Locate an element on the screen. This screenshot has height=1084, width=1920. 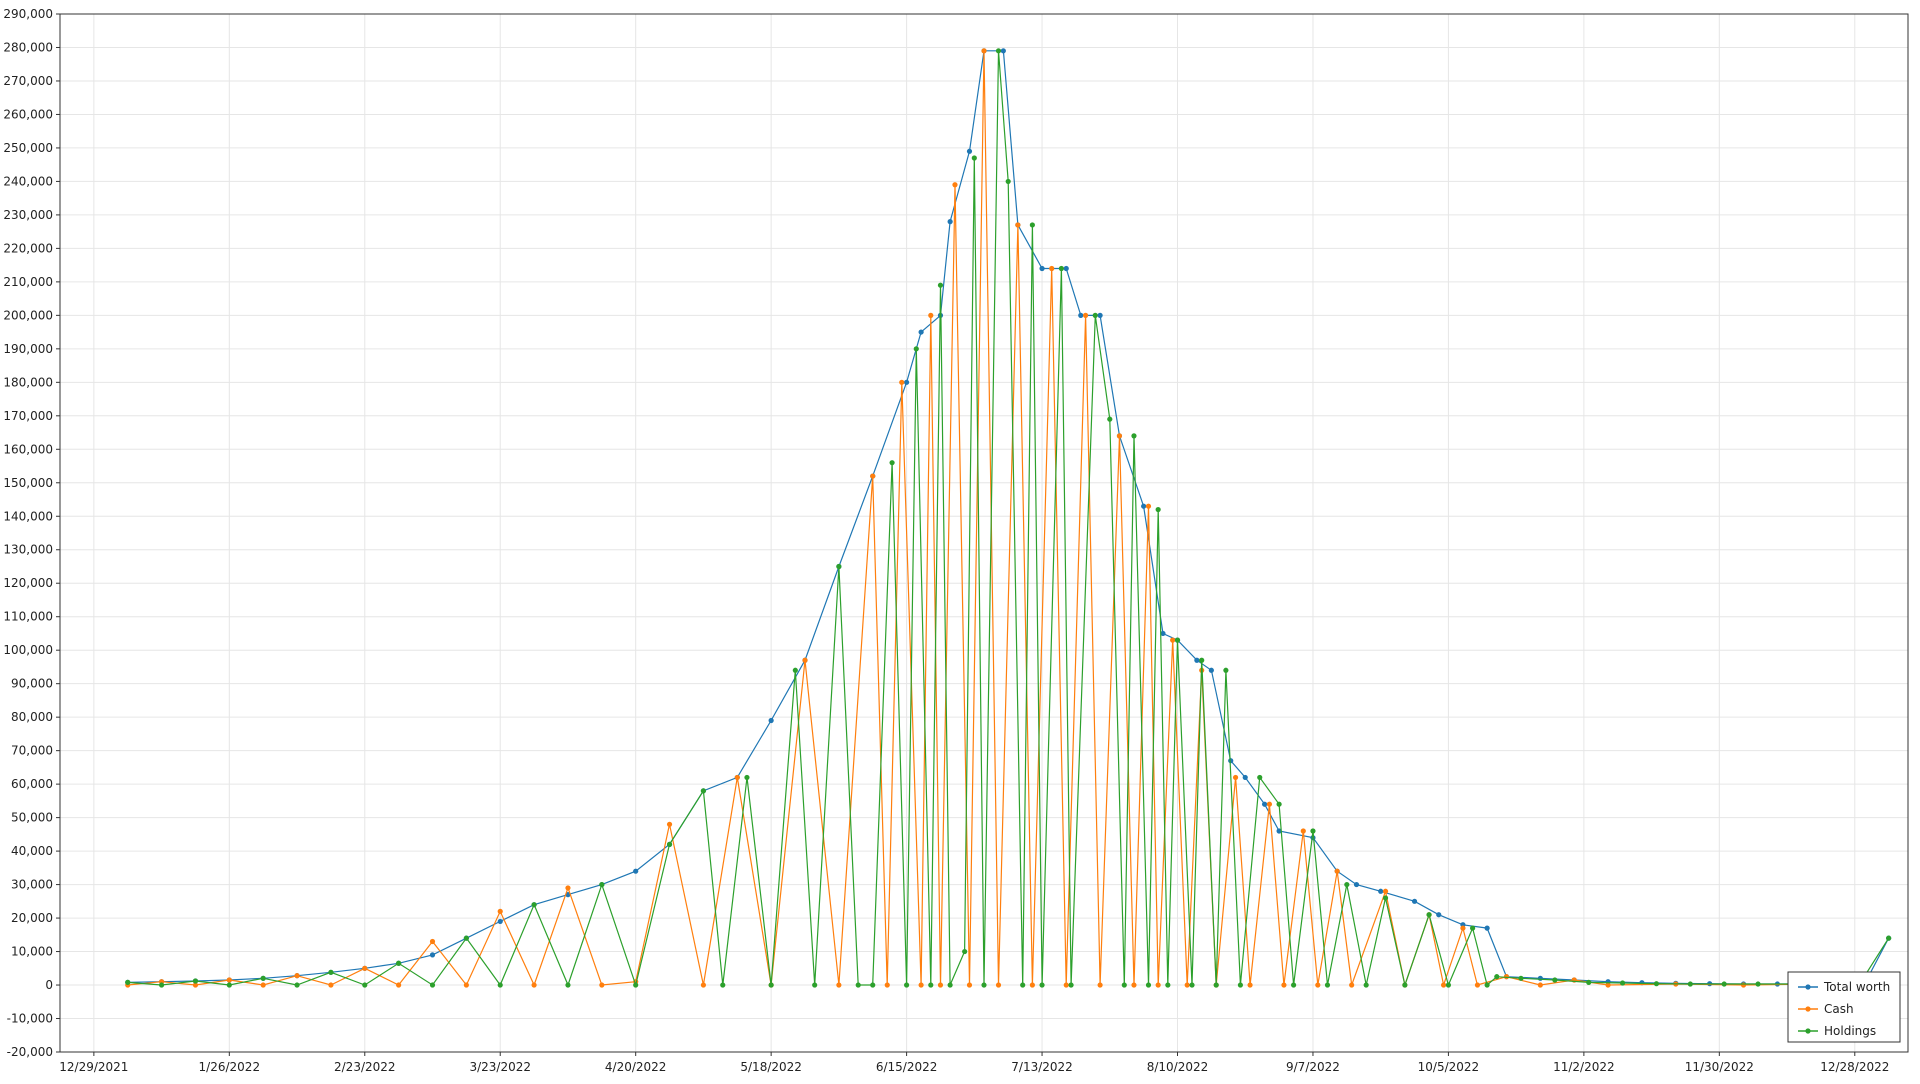
x-tick-label: 4/20/2022 is located at coordinates (636, 1067).